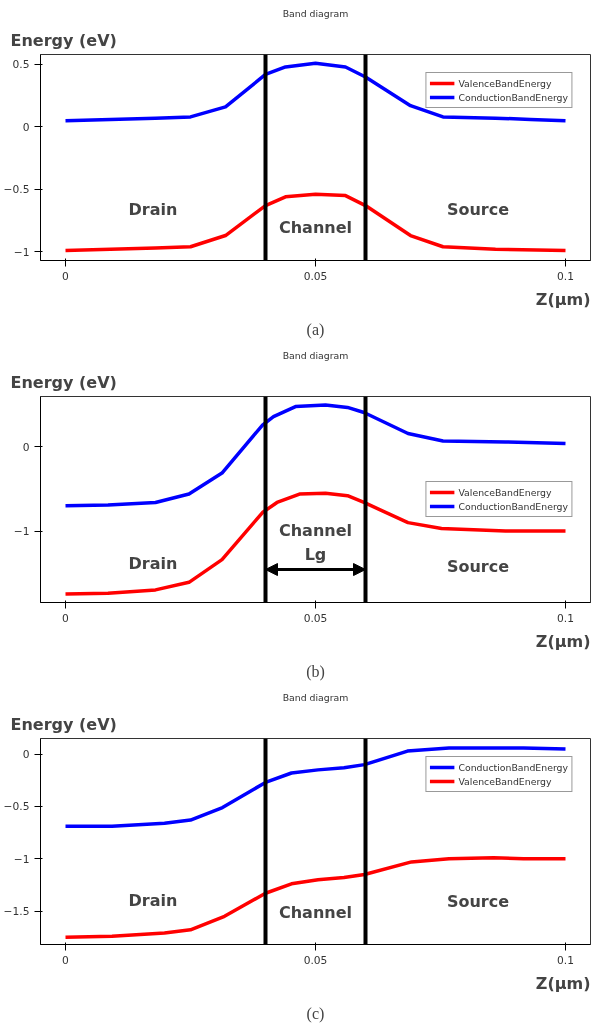 This screenshot has width=594, height=1028. Describe the element at coordinates (21, 65) in the screenshot. I see `y-tick-label: 0.5` at that location.